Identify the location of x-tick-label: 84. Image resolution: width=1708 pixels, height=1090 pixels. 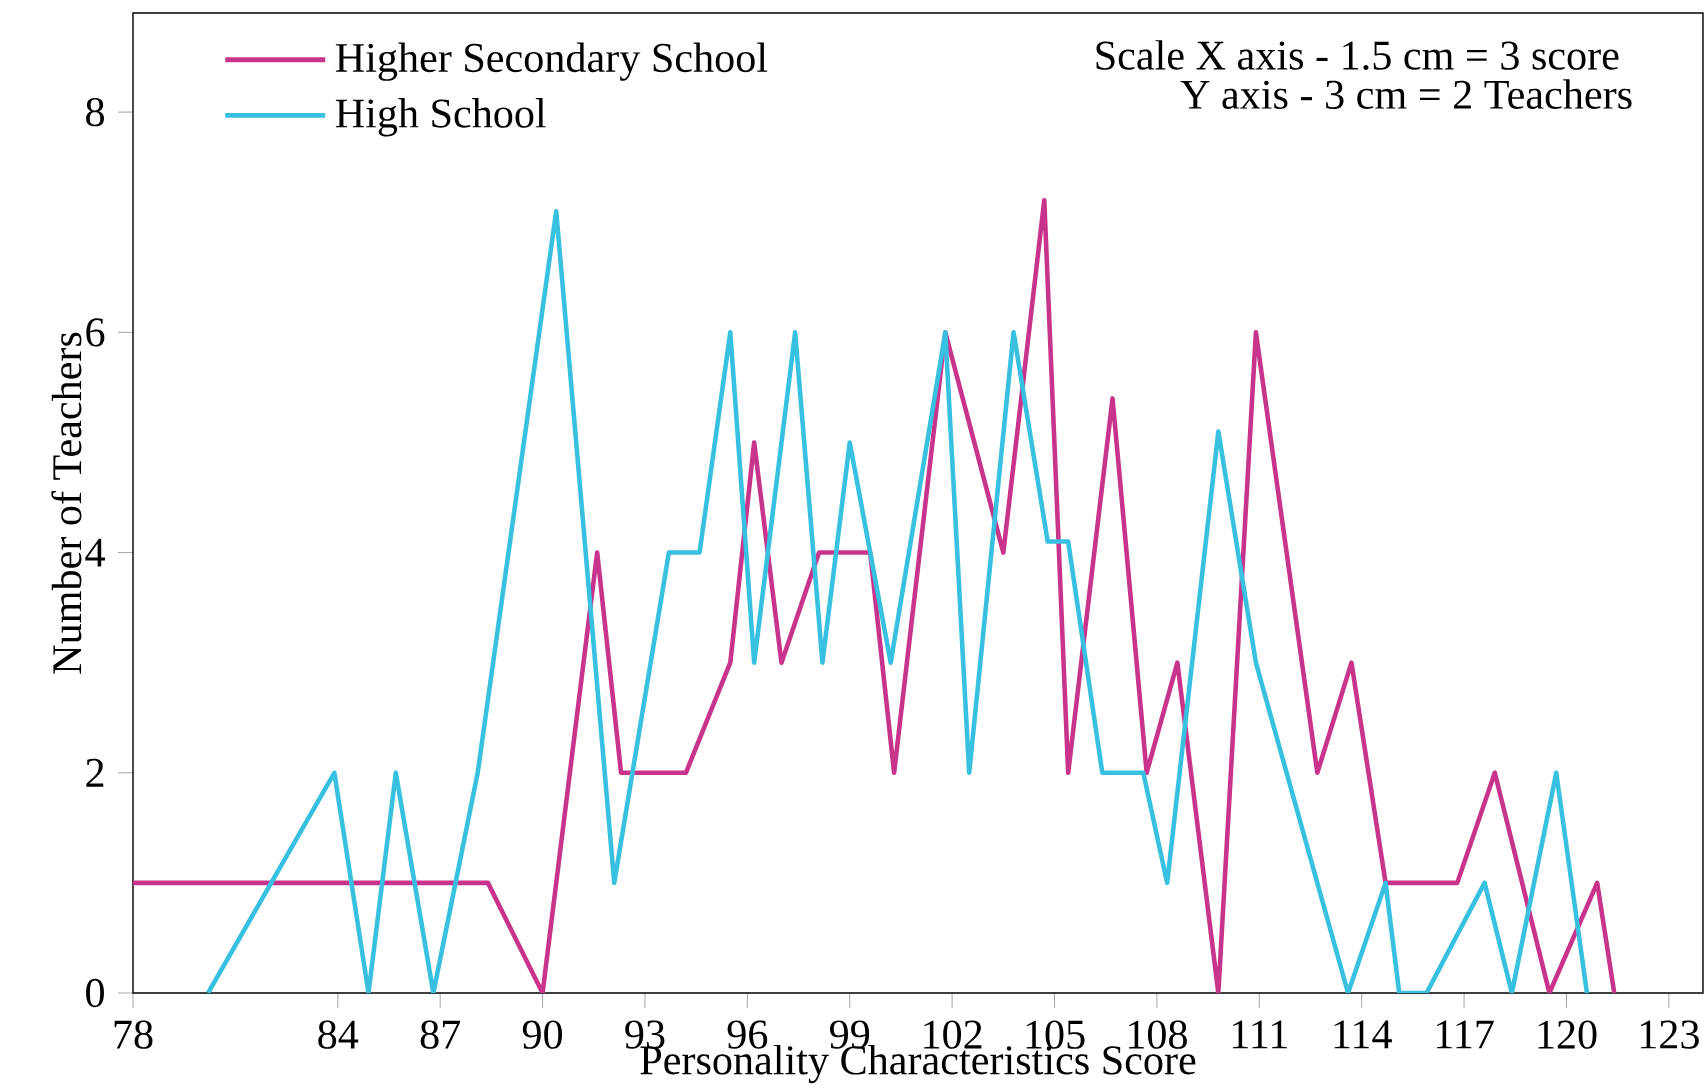
(338, 1034).